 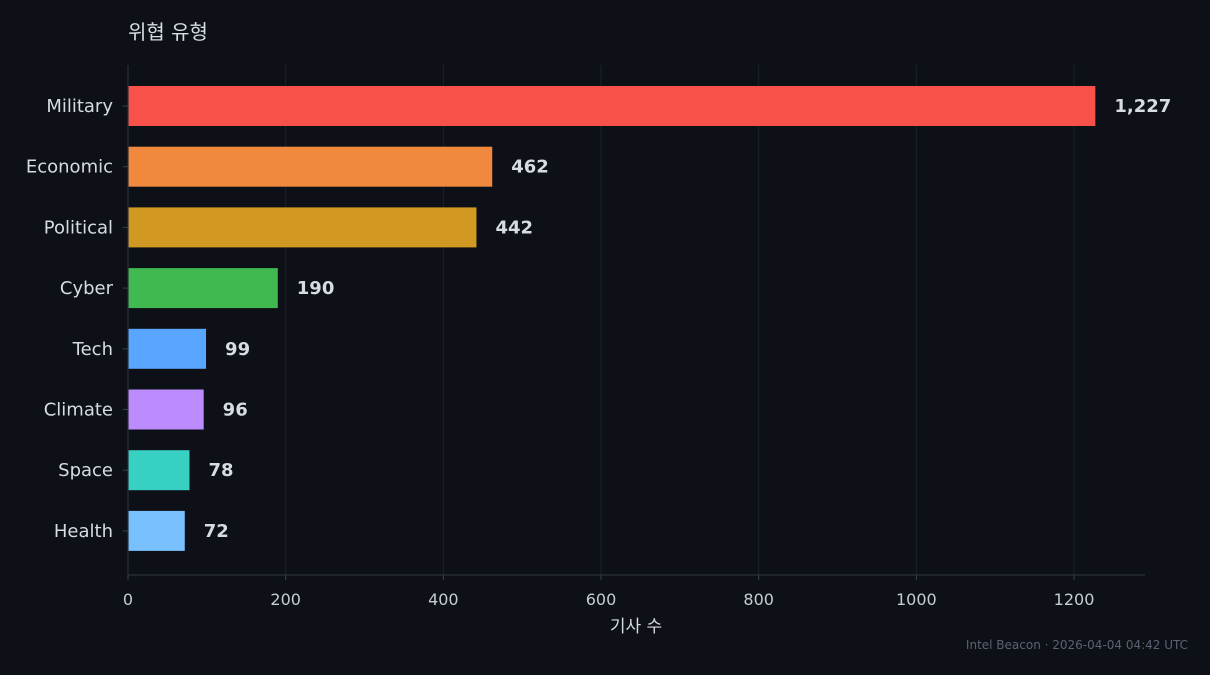 What do you see at coordinates (78, 410) in the screenshot?
I see `category-label: Climate` at bounding box center [78, 410].